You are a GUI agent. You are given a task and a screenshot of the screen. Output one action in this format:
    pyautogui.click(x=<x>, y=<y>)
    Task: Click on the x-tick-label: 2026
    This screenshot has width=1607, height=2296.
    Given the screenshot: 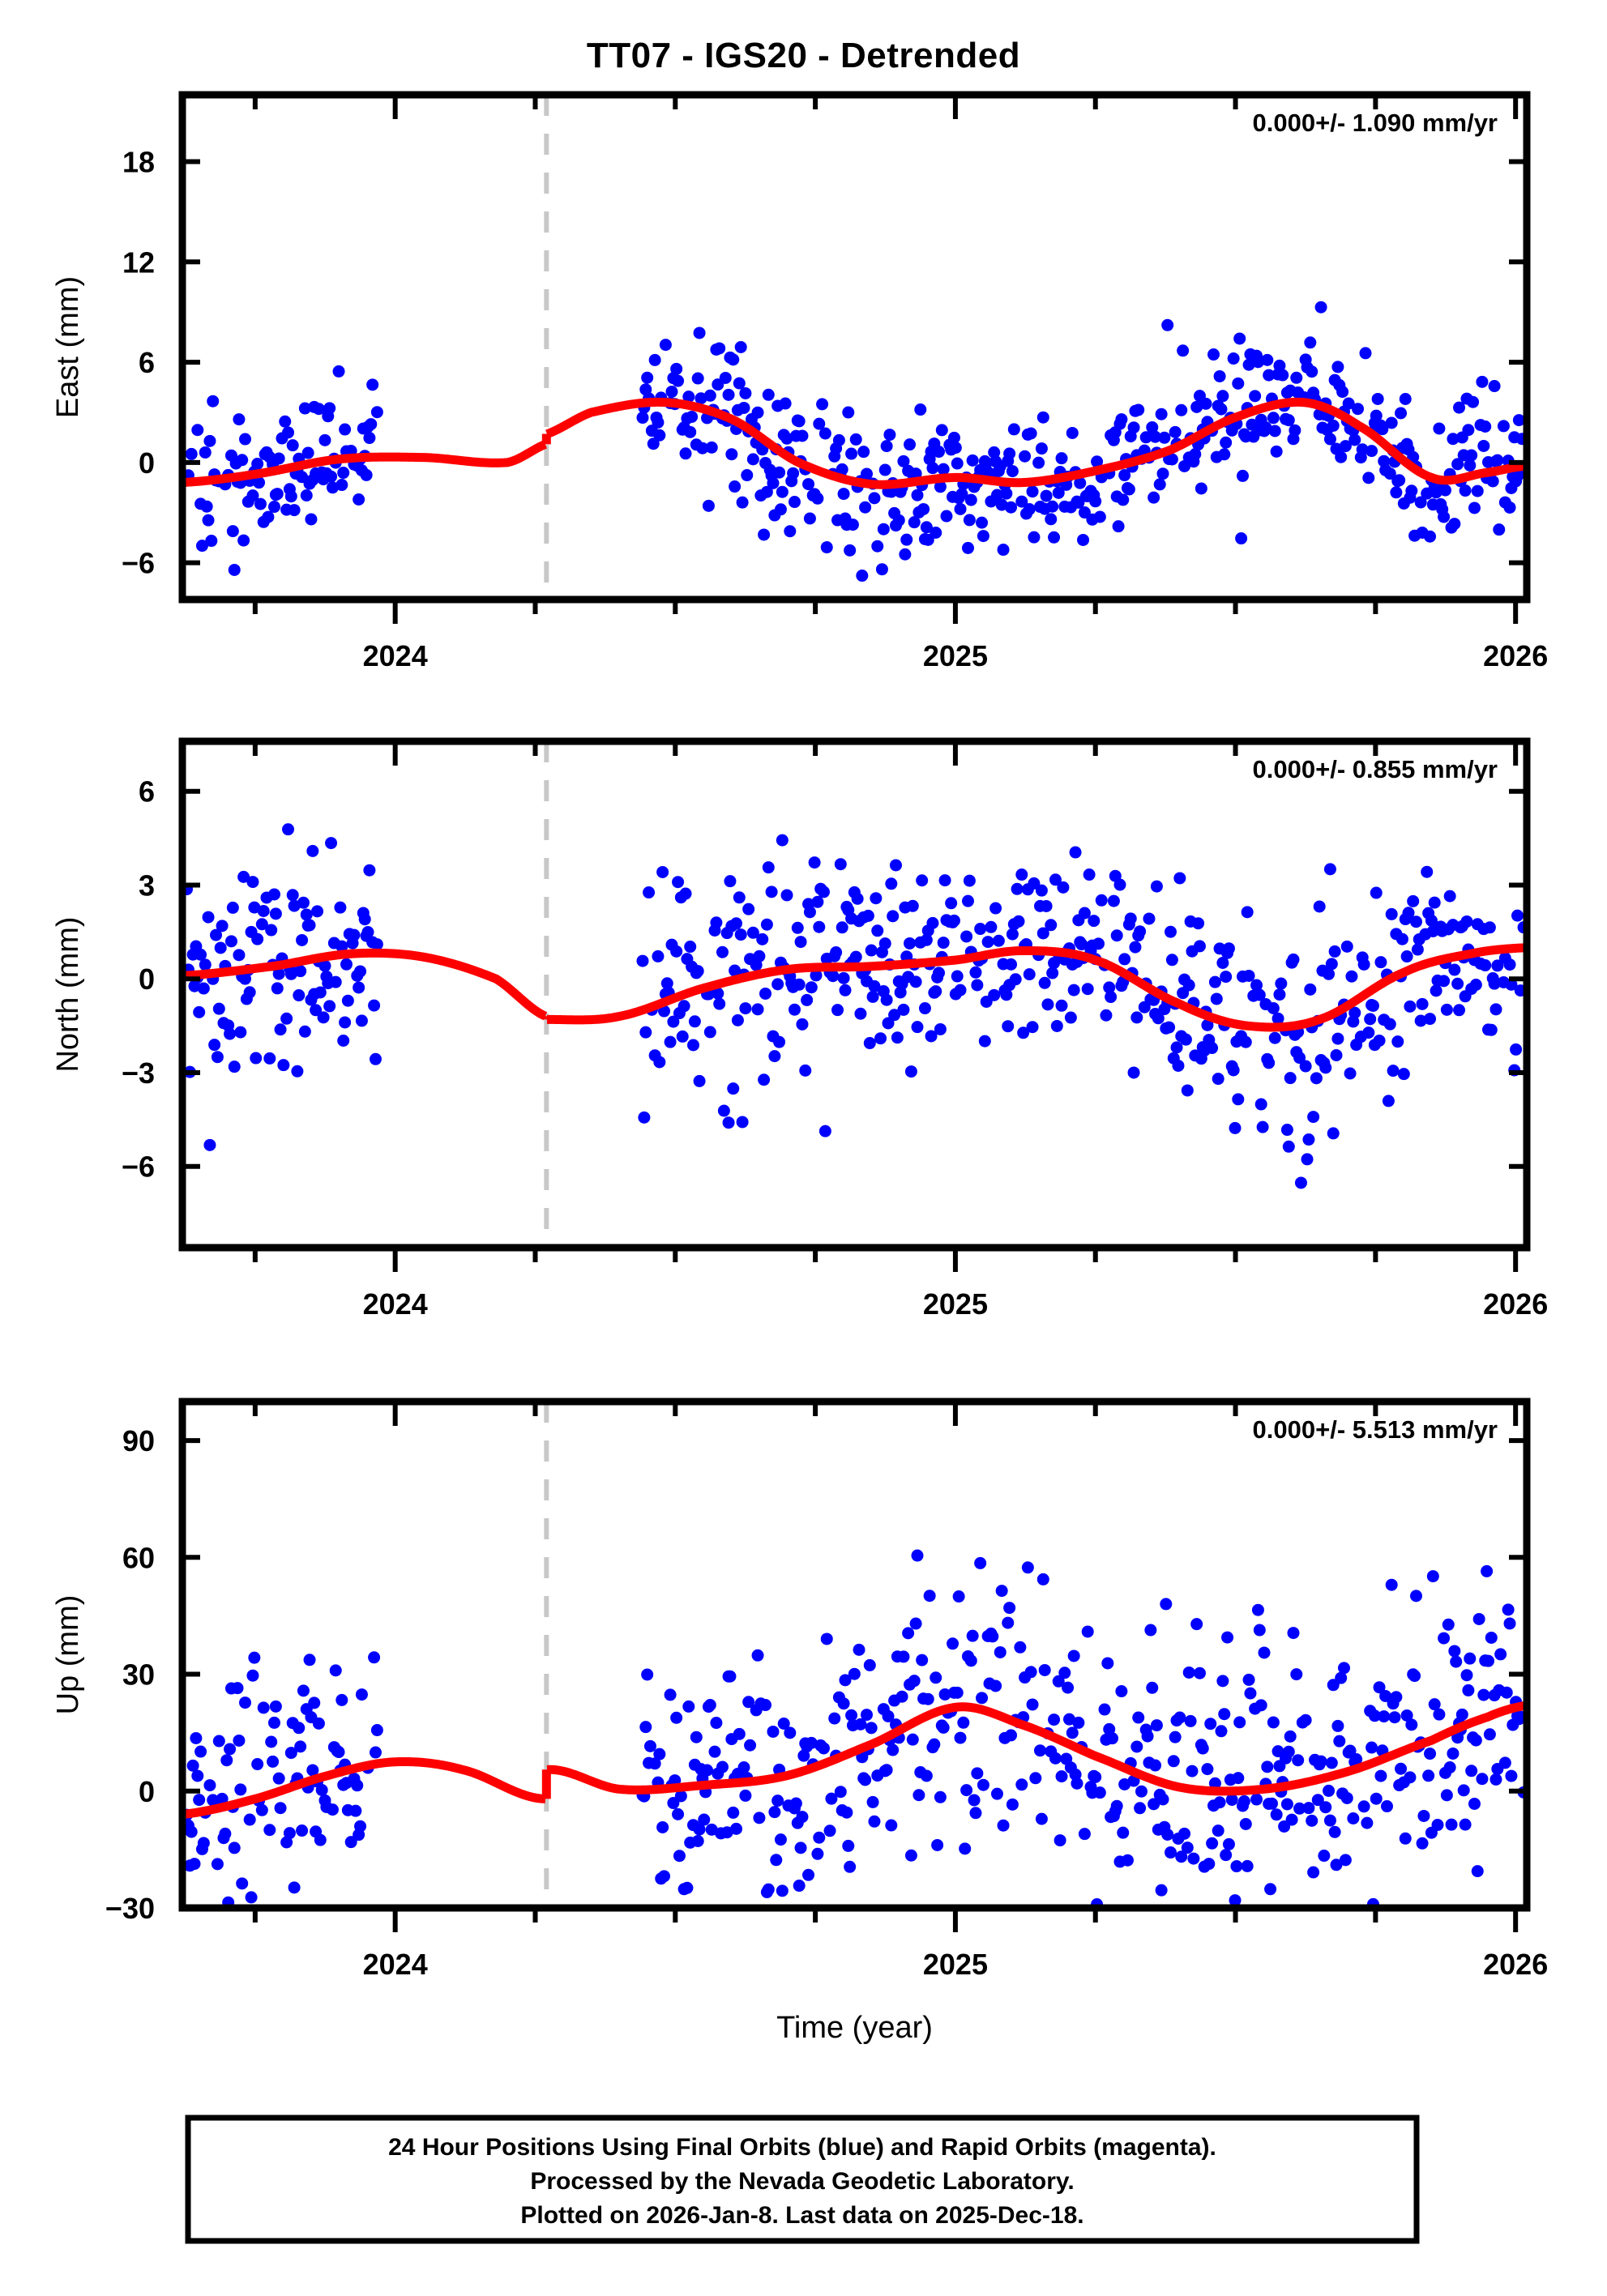 What is the action you would take?
    pyautogui.click(x=1515, y=655)
    